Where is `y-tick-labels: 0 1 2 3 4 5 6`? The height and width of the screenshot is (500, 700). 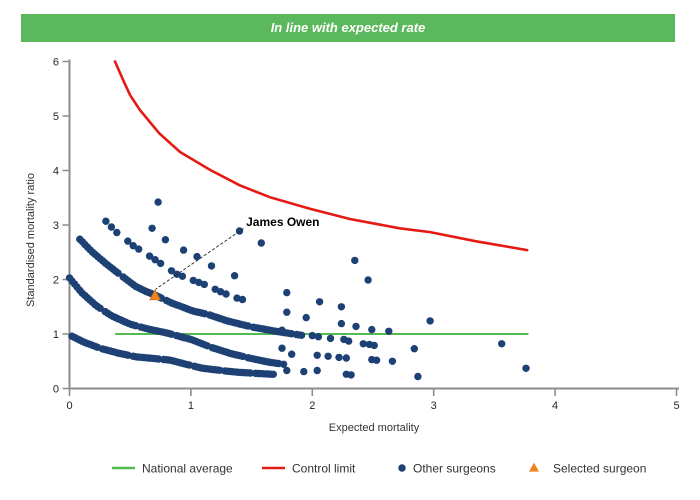
y-tick-labels: 0 1 2 3 4 5 6 is located at coordinates (56, 226).